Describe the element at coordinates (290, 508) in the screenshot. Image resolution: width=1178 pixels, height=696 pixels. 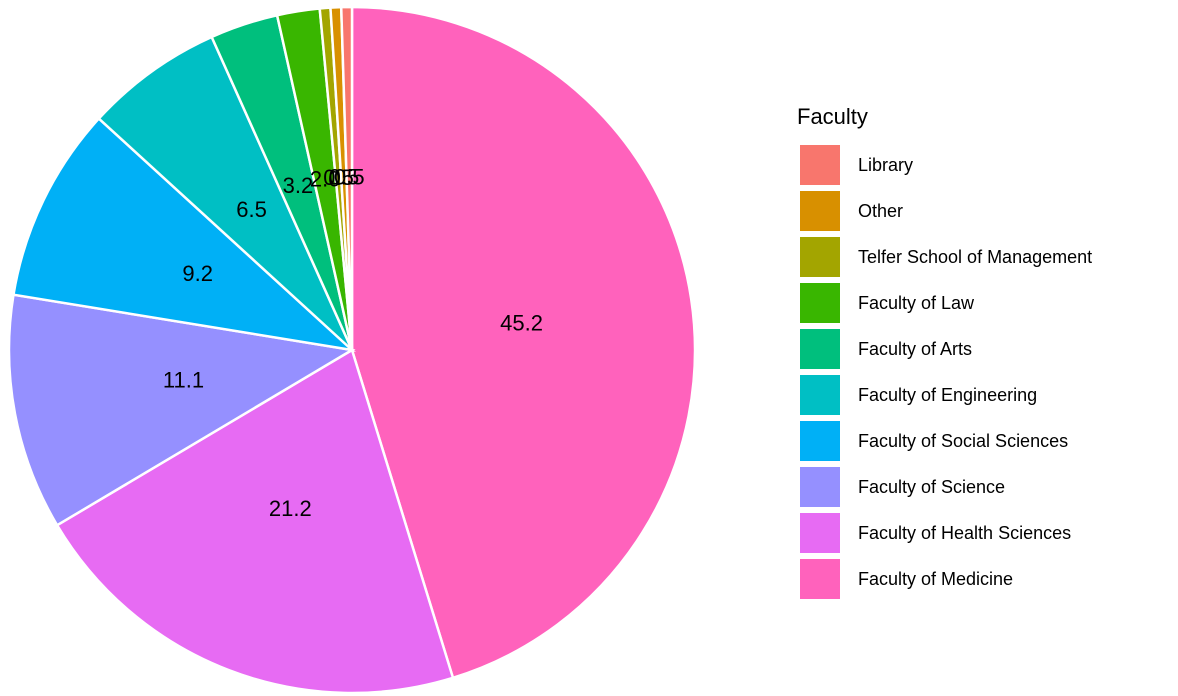
I see `data-label: 21.2` at that location.